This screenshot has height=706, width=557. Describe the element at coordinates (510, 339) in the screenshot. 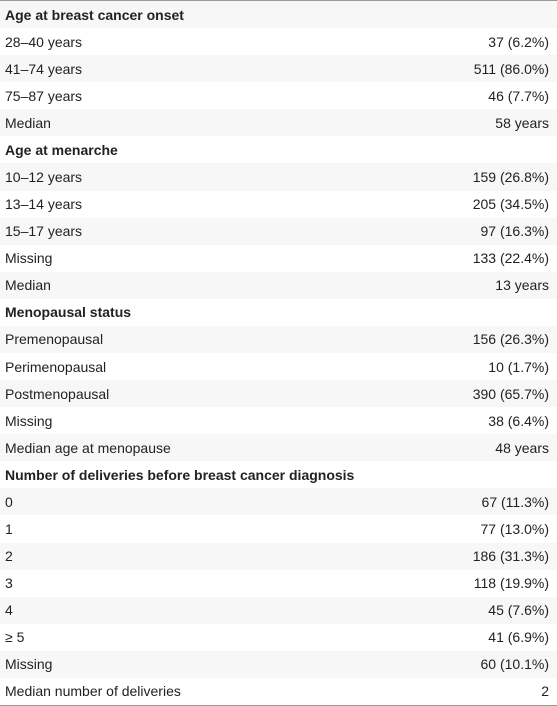

I see `row-value: 156 (26.3%)` at that location.